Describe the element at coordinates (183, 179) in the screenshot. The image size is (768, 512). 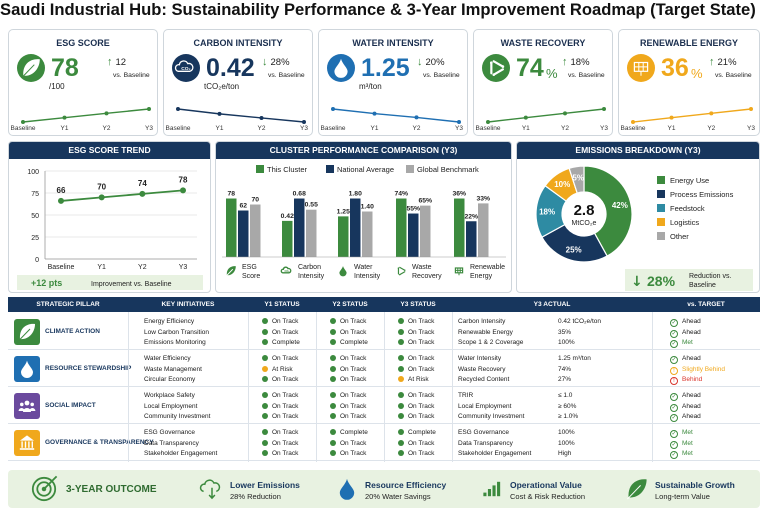
I see `data-label: 78` at that location.